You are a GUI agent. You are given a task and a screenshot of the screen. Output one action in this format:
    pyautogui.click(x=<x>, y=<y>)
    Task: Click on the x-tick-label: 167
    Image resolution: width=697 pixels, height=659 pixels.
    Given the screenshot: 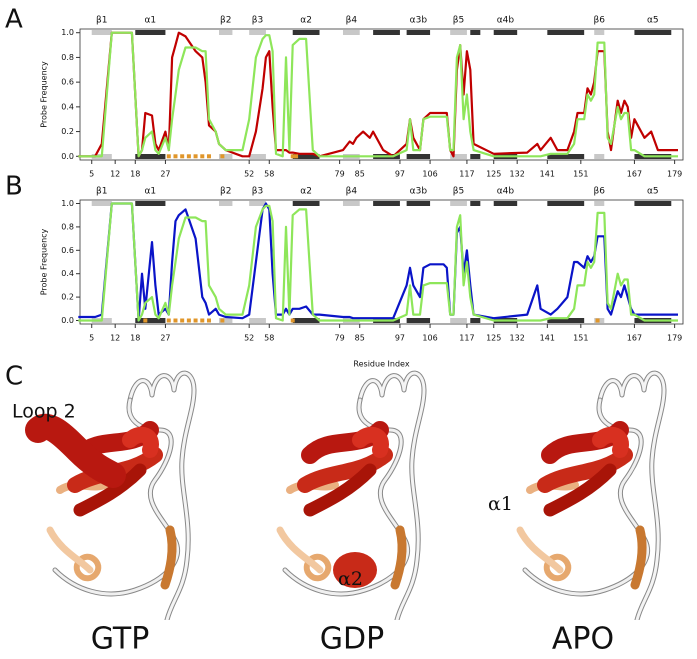 What is the action you would take?
    pyautogui.click(x=634, y=338)
    